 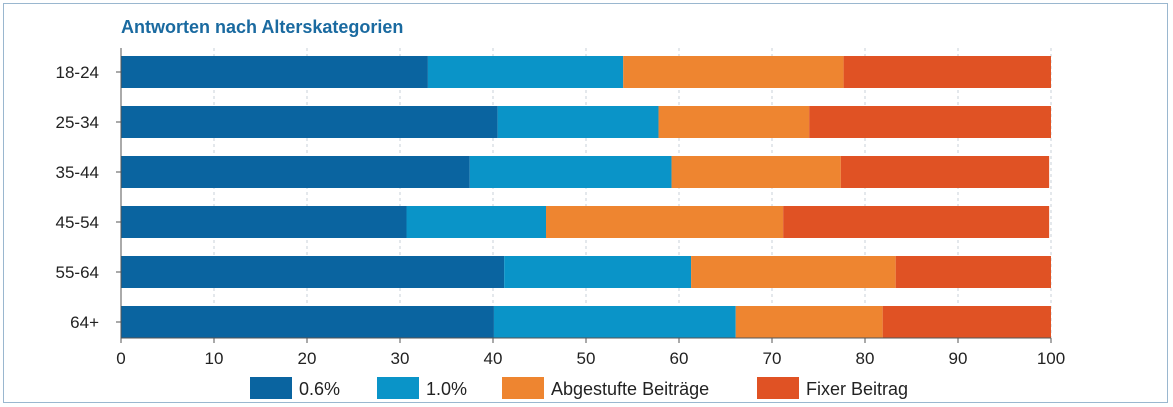 I want to click on category-label: 35-44, so click(x=77, y=172).